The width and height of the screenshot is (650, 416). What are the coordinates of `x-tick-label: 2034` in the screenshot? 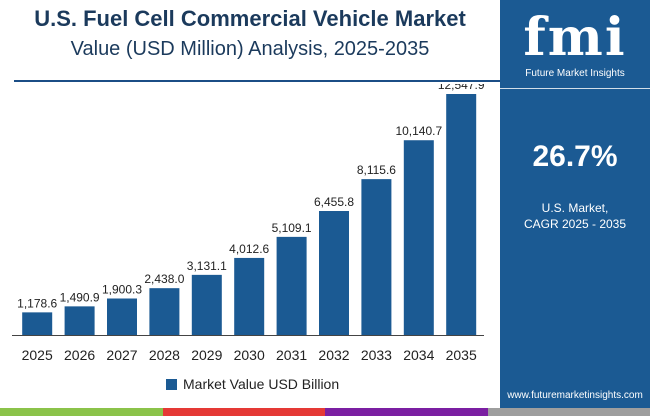 It's located at (418, 355).